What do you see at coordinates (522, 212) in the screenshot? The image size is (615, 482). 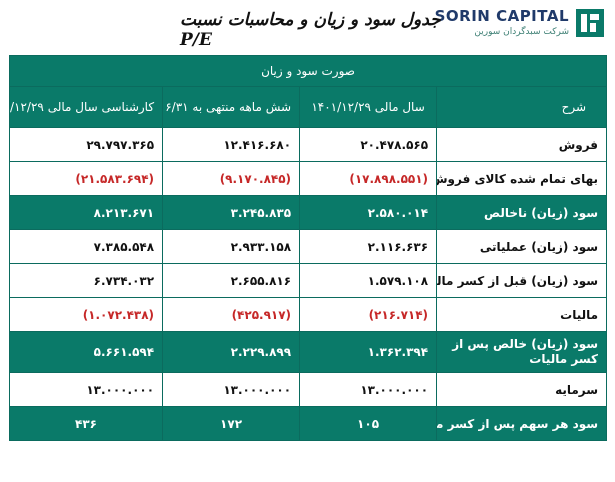 I see `row-label: سود (زیان) ناخالص` at bounding box center [522, 212].